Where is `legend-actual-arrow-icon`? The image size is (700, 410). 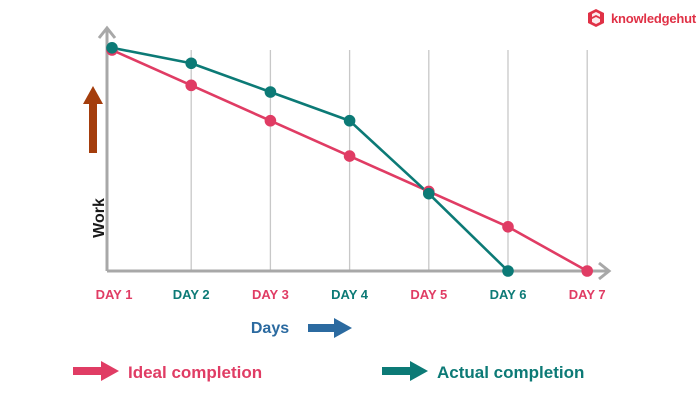 legend-actual-arrow-icon is located at coordinates (405, 371).